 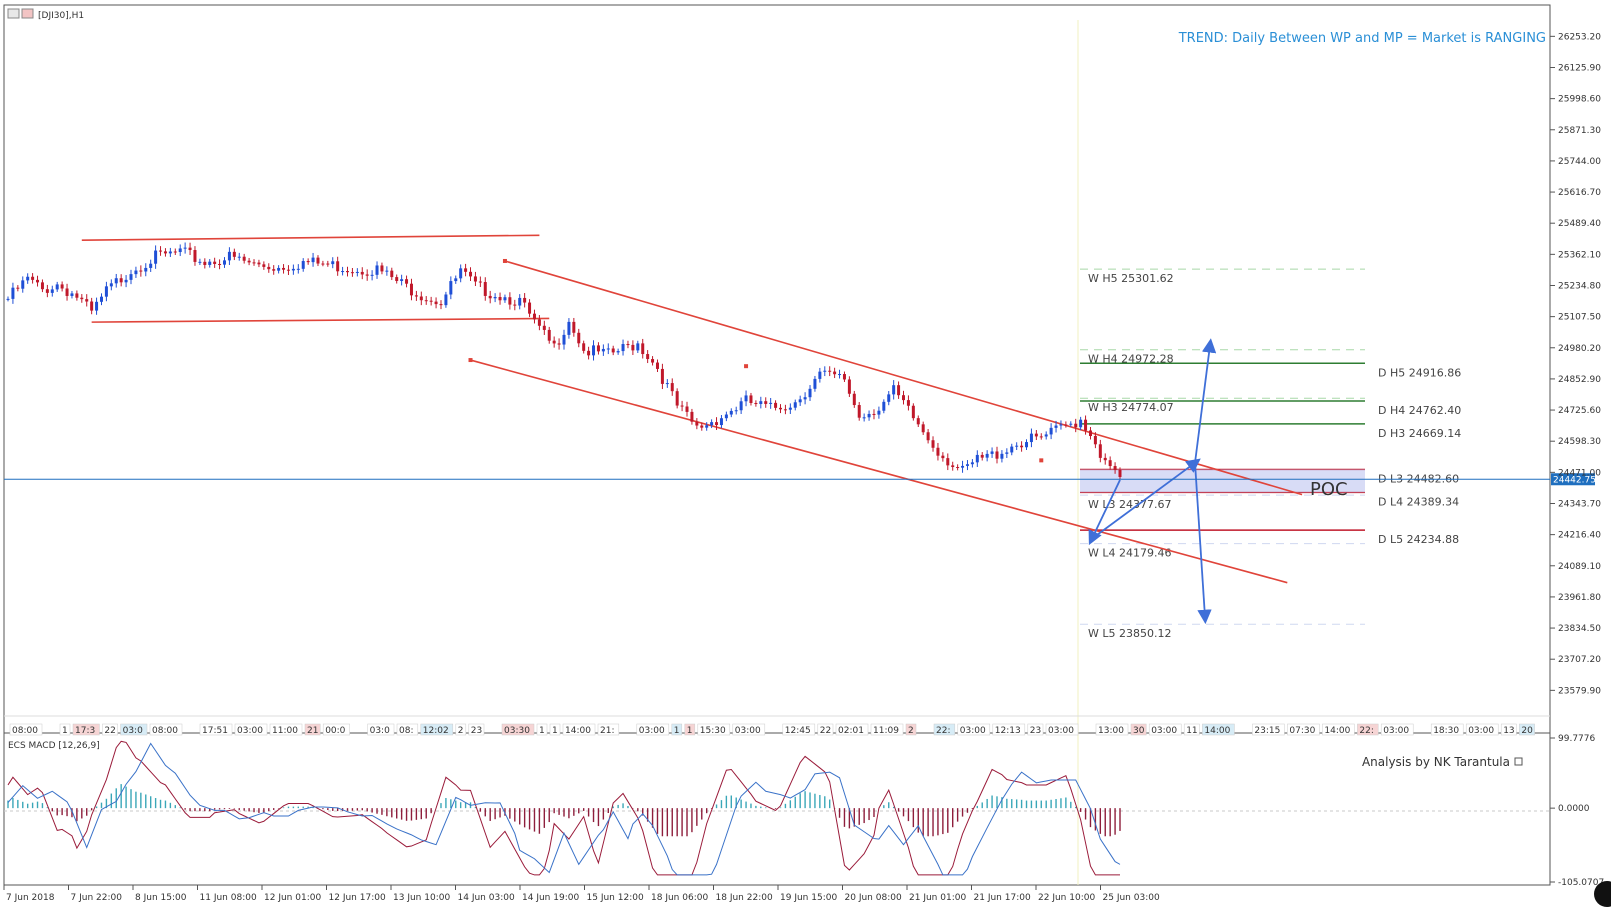 I want to click on time-label: 18 Jun 06:00, so click(x=679, y=898).